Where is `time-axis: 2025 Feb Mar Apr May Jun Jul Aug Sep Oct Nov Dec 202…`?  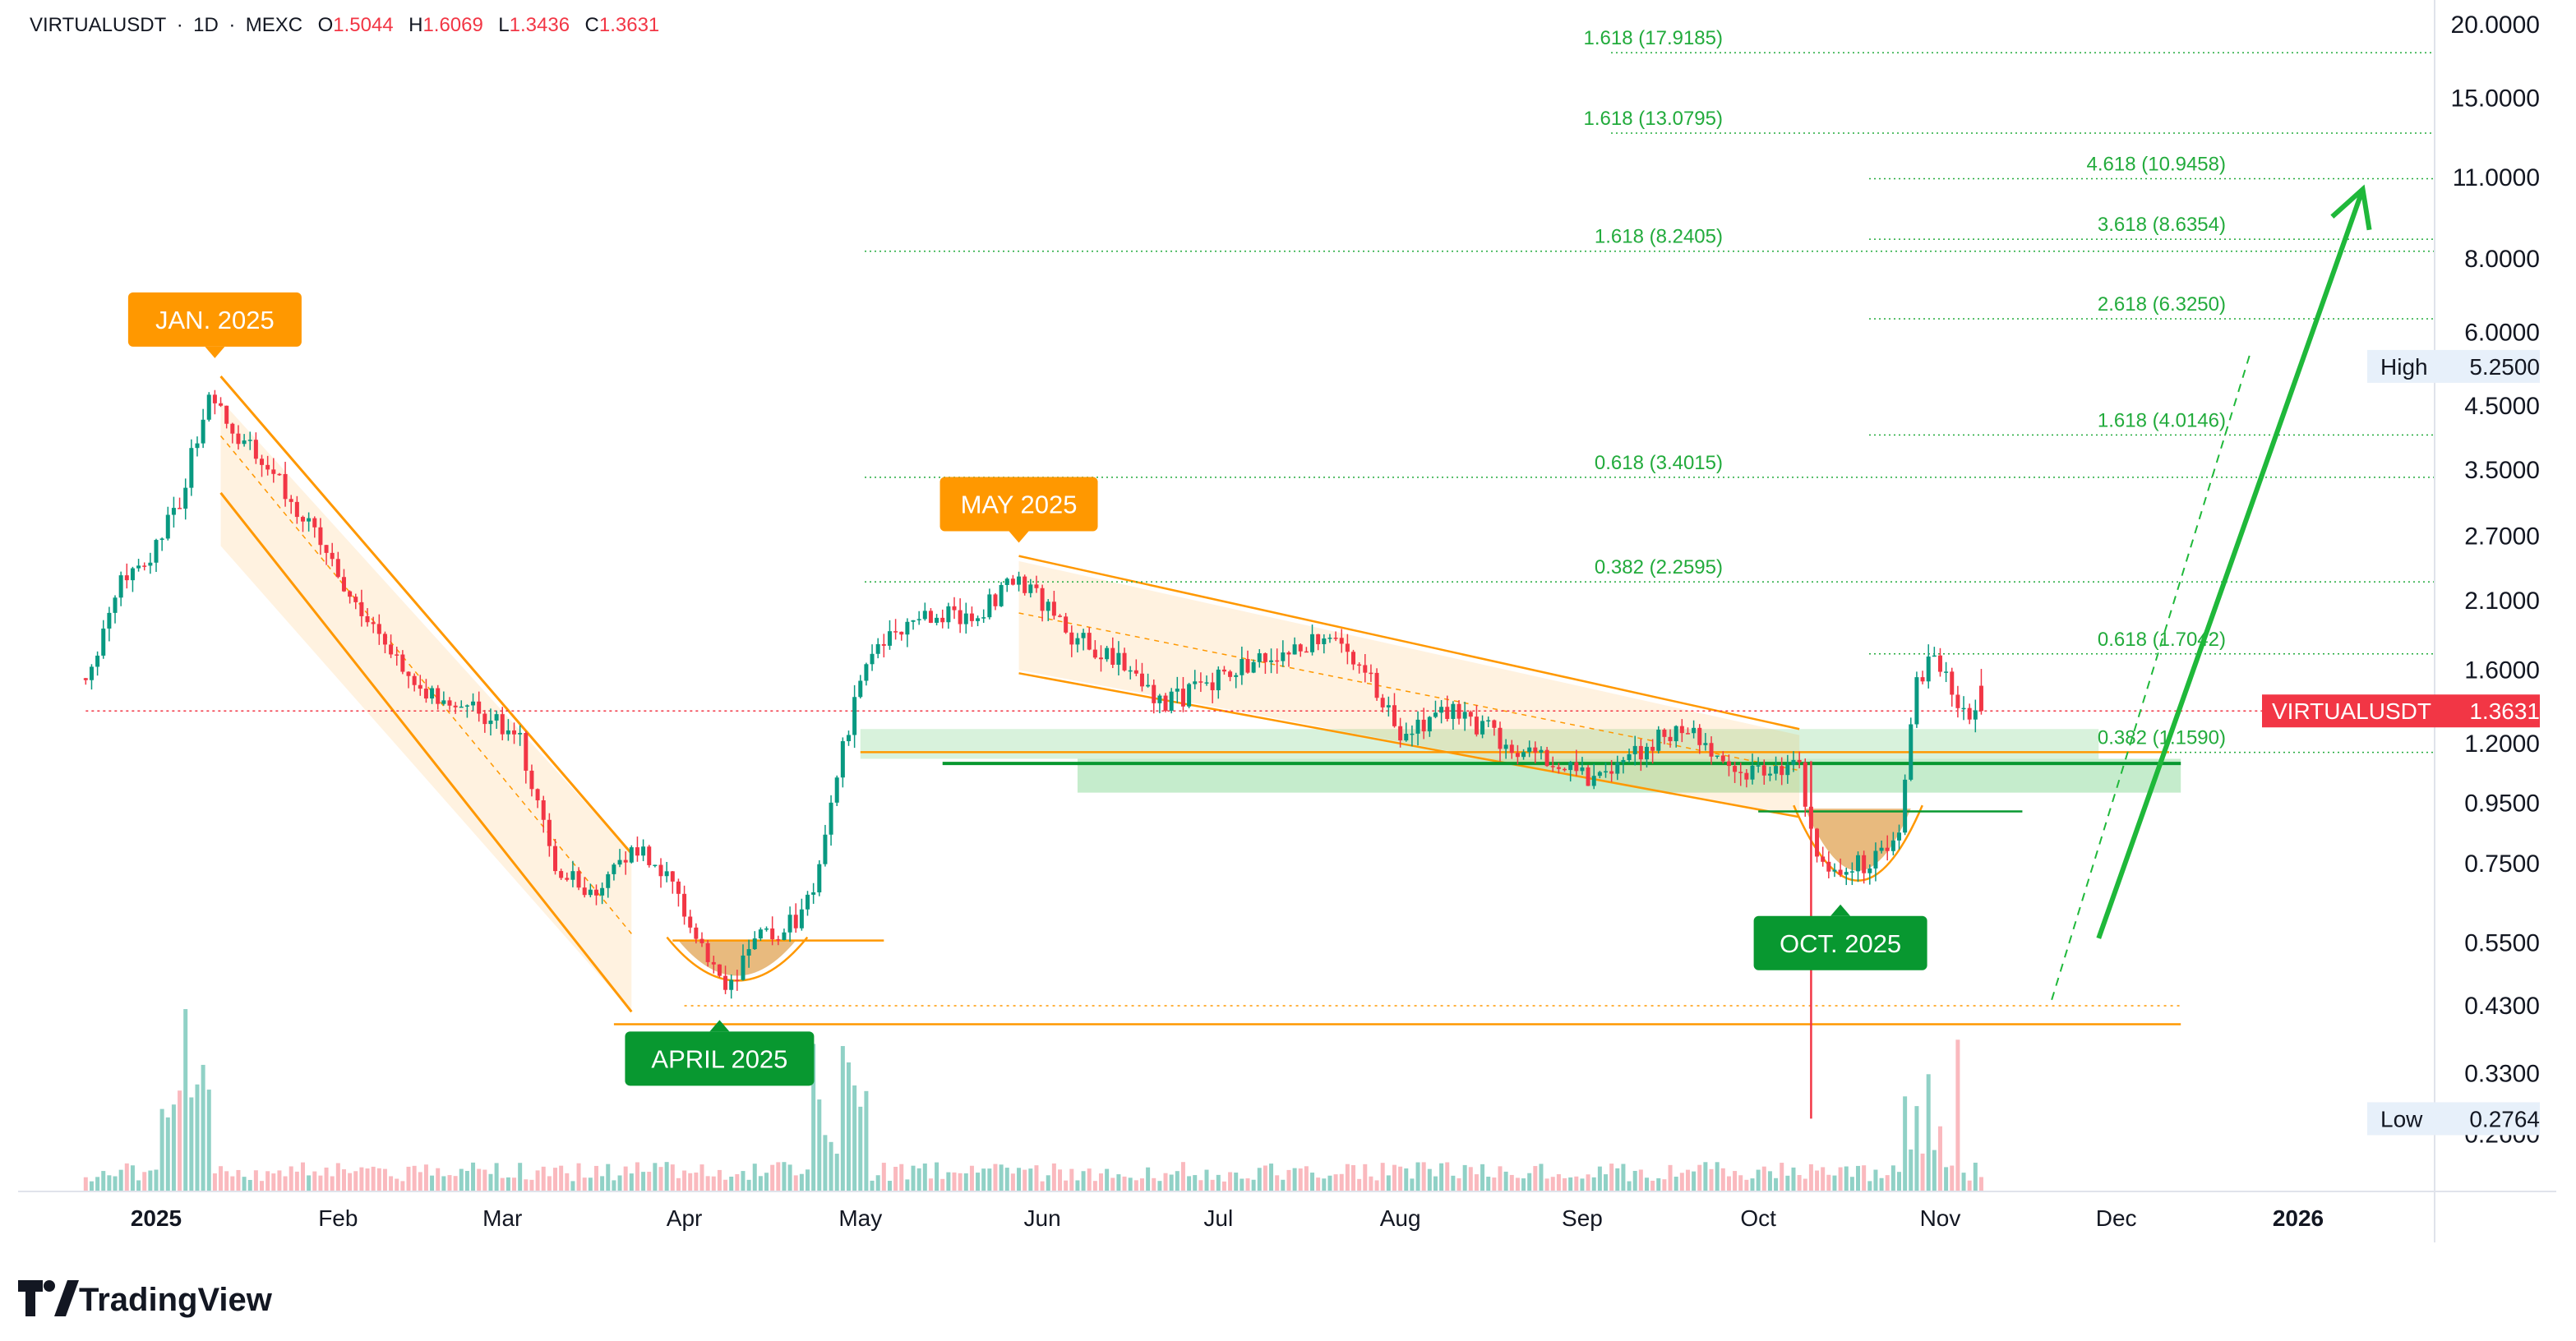 time-axis: 2025 Feb Mar Apr May Jun Jul Aug Sep Oct Nov Dec 202… is located at coordinates (1228, 1218).